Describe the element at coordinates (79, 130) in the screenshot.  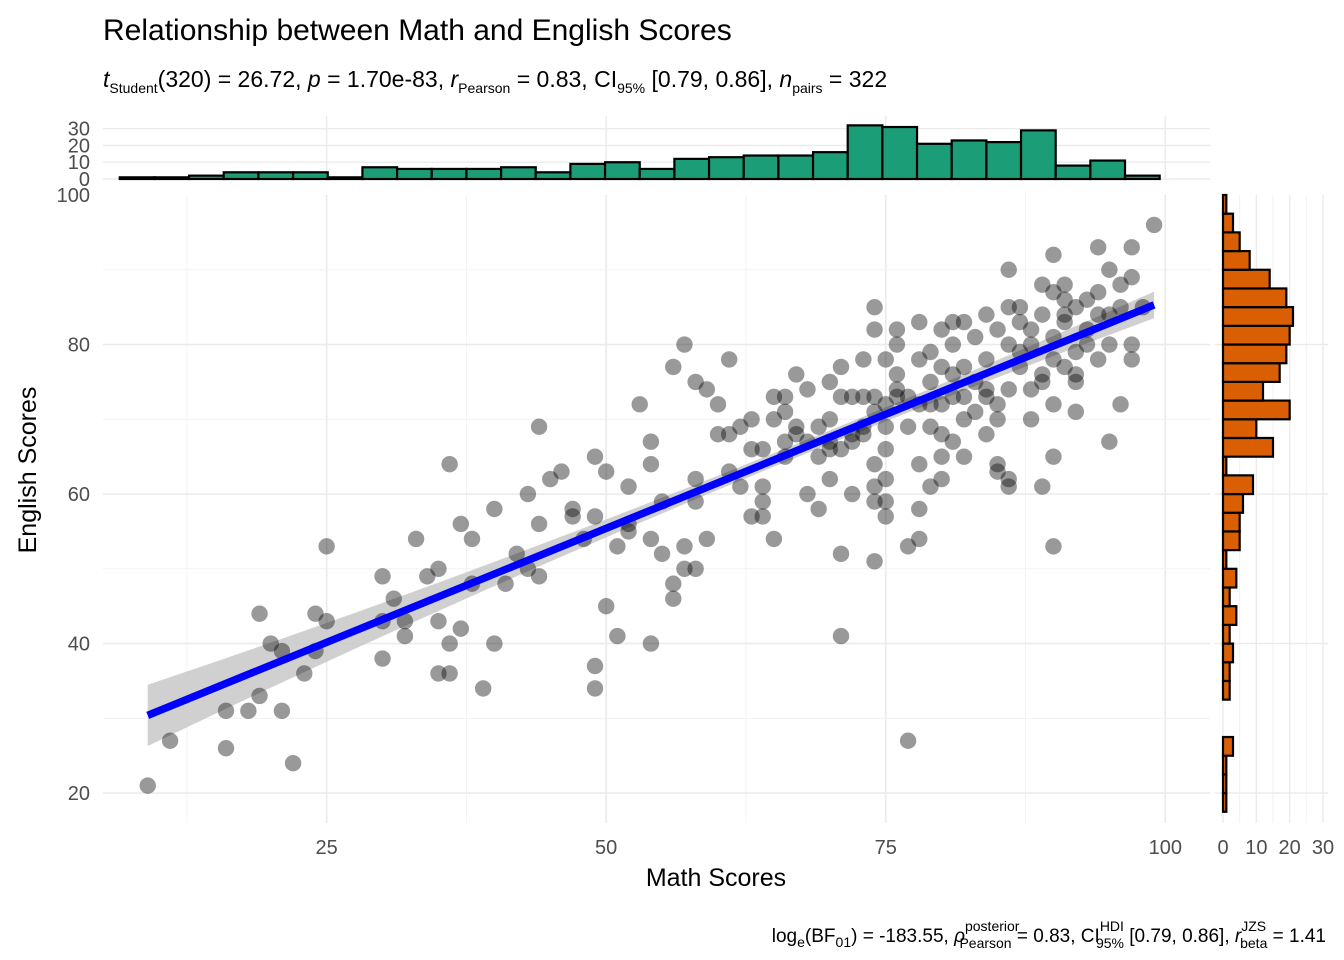
I see `top-hist-tick-label: 30` at that location.